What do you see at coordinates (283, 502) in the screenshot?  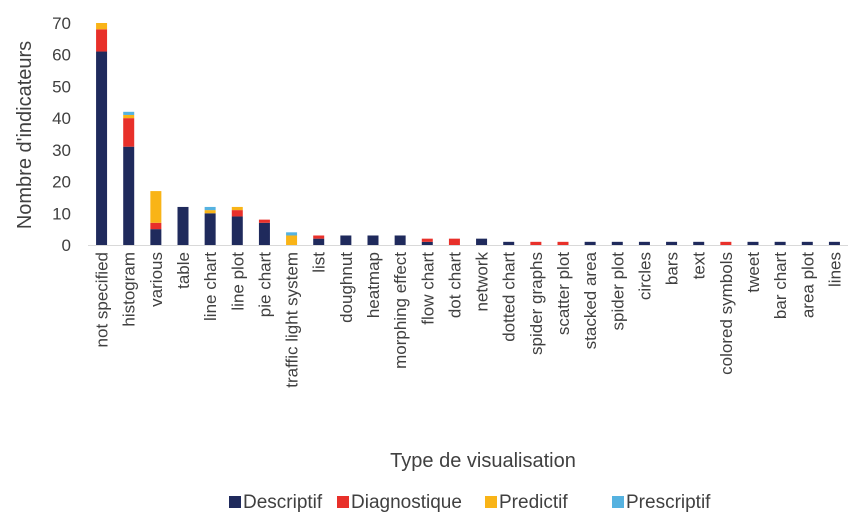 I see `legend-label: Descriptif` at bounding box center [283, 502].